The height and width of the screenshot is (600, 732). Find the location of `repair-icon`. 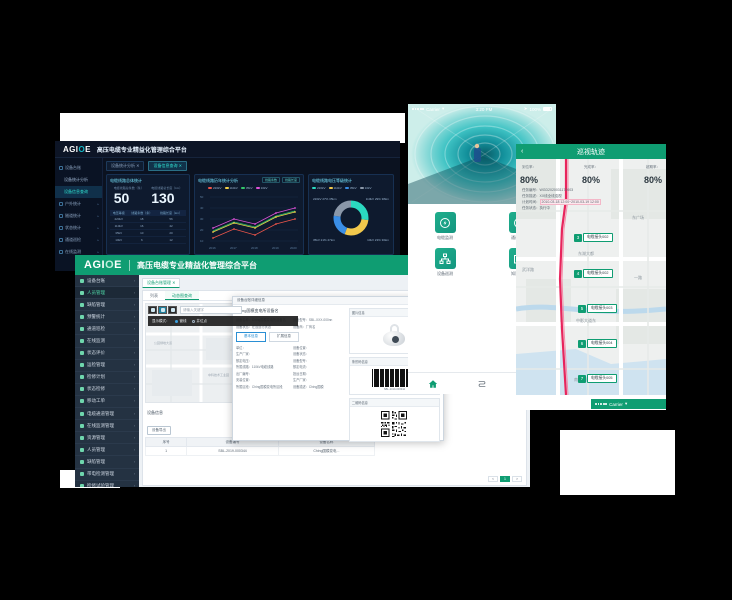

repair-icon is located at coordinates (82, 389).